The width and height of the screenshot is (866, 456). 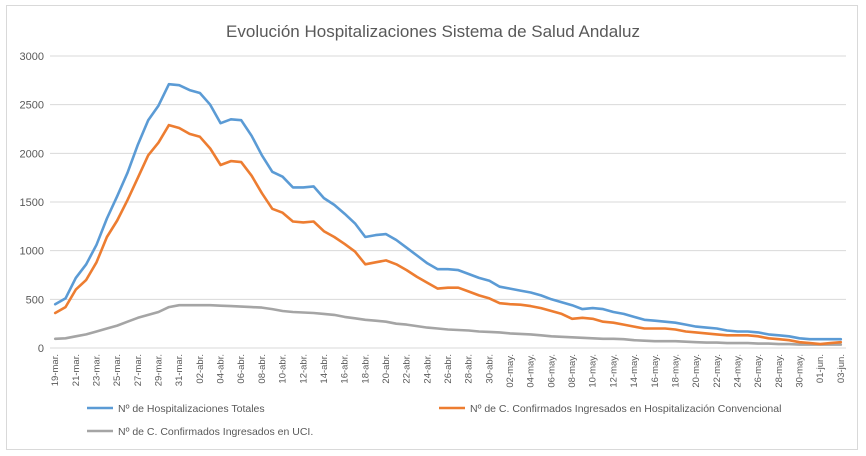 I want to click on x-tick-label: 03-jun., so click(x=841, y=368).